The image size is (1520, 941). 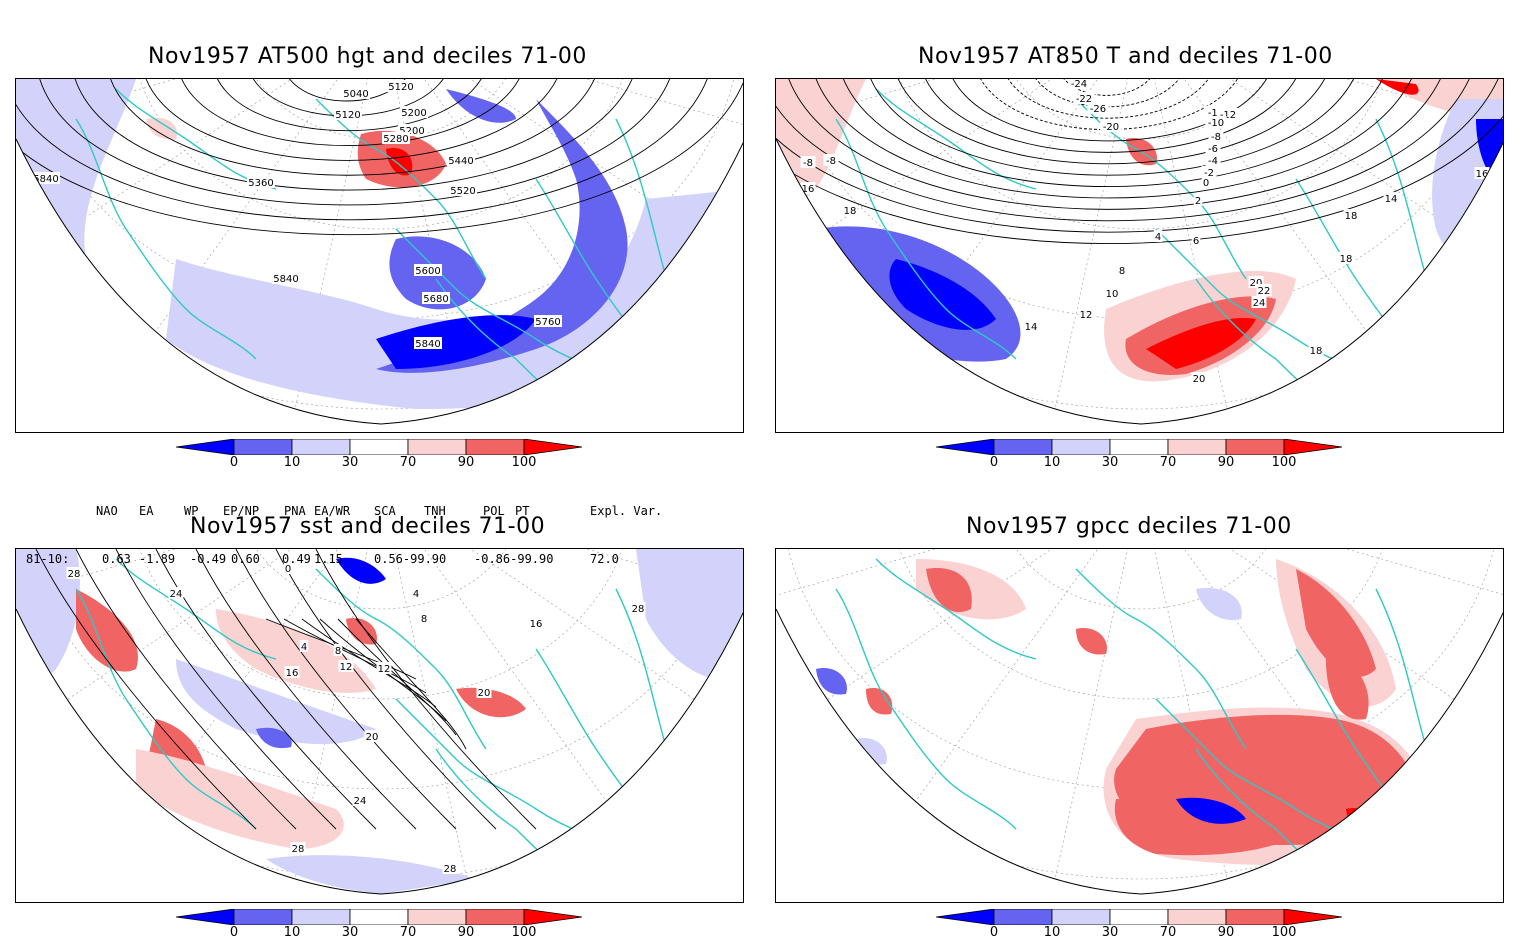 What do you see at coordinates (241, 511) in the screenshot?
I see `index-header: EP/NP` at bounding box center [241, 511].